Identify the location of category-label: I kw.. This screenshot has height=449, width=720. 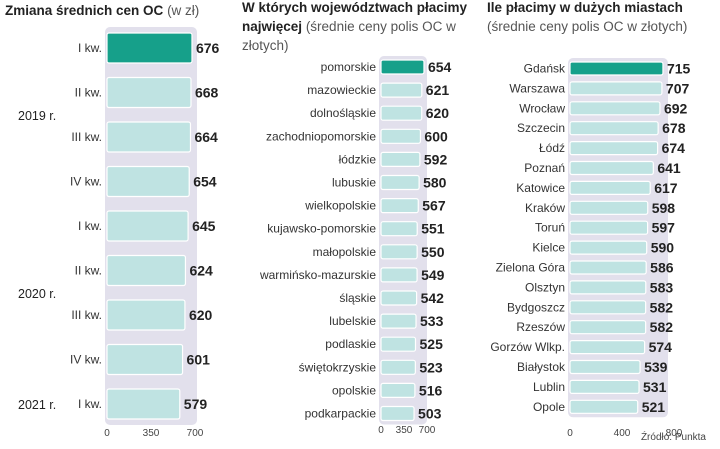
(90, 404).